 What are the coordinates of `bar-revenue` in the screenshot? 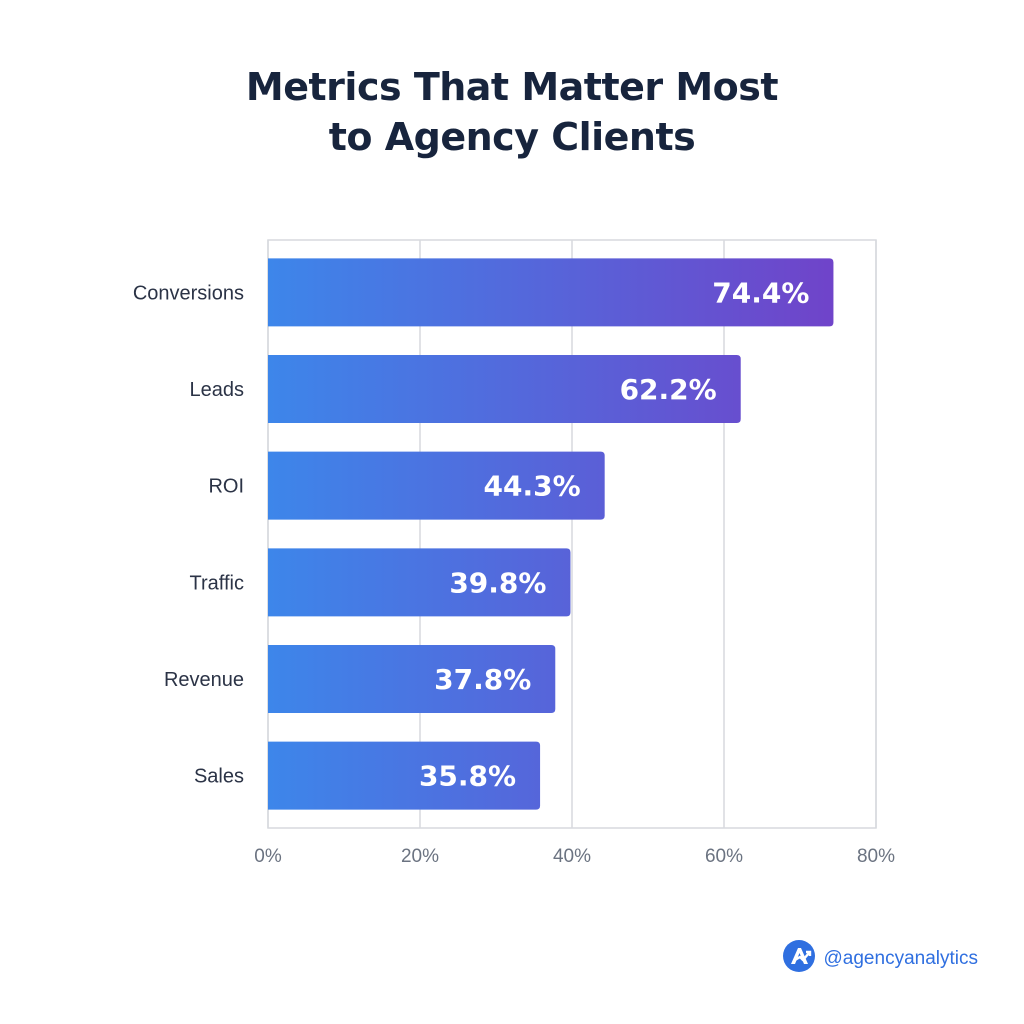 It's located at (412, 679).